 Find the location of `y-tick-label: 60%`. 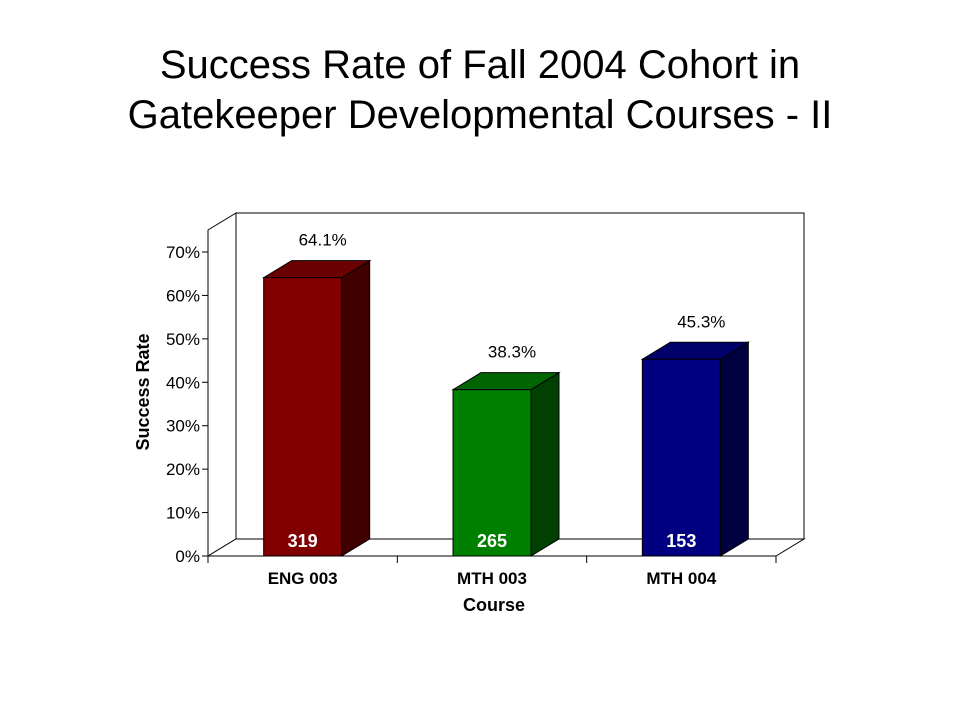

y-tick-label: 60% is located at coordinates (183, 295).